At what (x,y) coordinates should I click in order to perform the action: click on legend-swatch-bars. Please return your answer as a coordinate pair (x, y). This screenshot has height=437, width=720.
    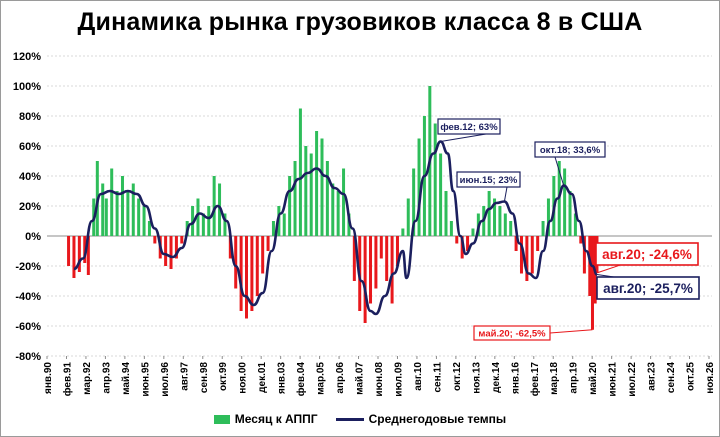
    Looking at the image, I should click on (221, 419).